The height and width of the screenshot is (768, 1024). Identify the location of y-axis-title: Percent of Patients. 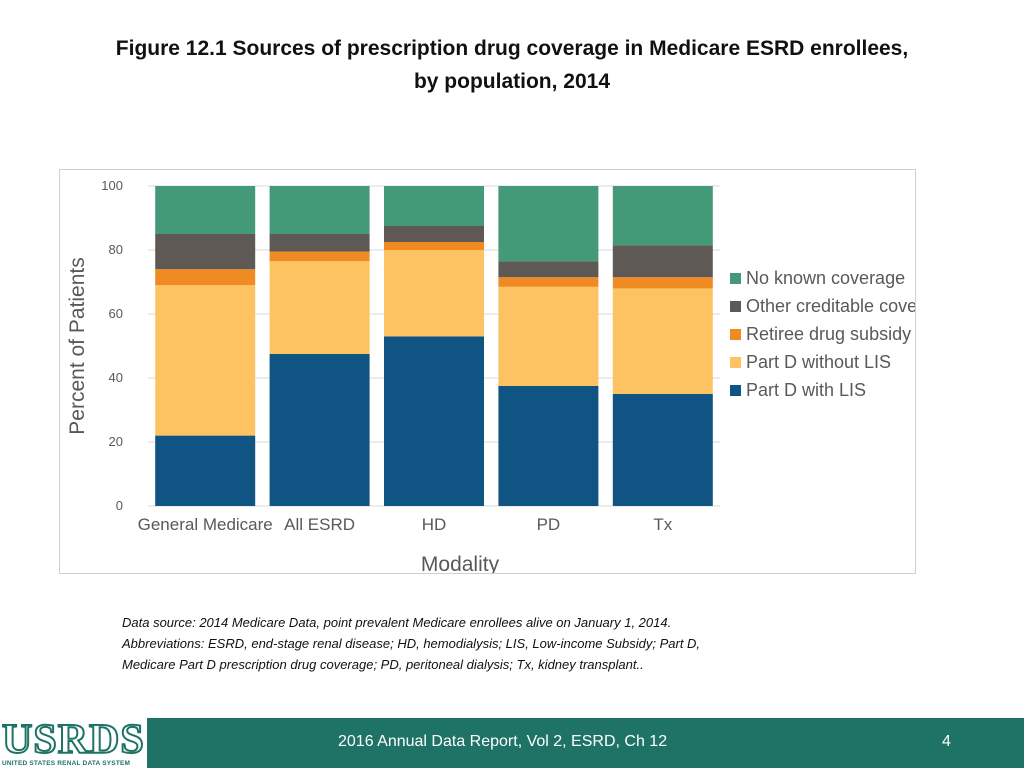
(77, 345).